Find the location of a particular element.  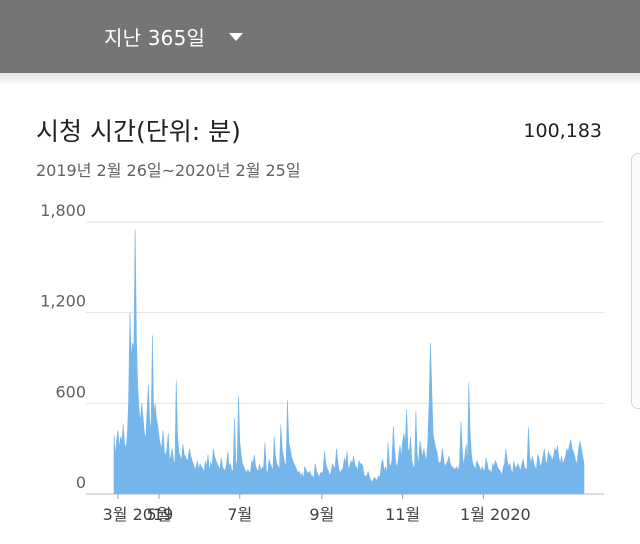

y-tick-label: 600 is located at coordinates (70, 391).